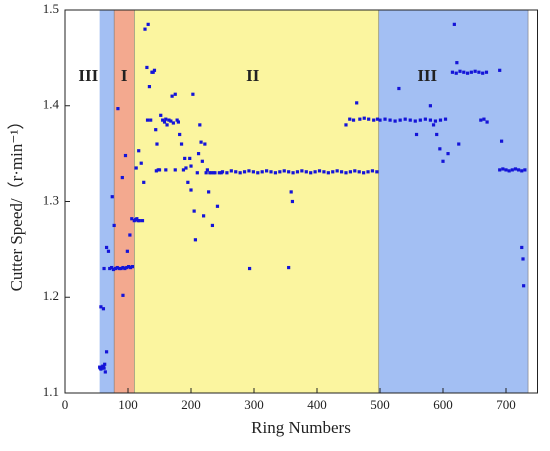 Image resolution: width=550 pixels, height=451 pixels. Describe the element at coordinates (51, 199) in the screenshot. I see `y-tick-label: 1.3` at that location.